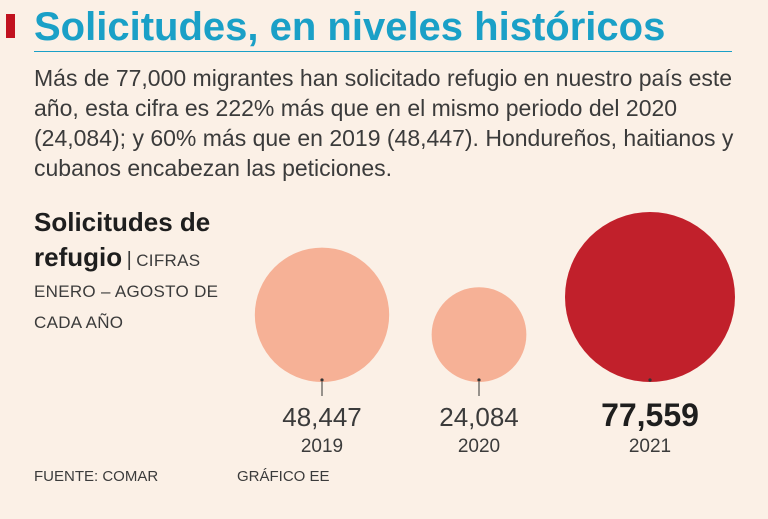 Image resolution: width=768 pixels, height=519 pixels. What do you see at coordinates (322, 417) in the screenshot?
I see `value-label-2019: 48,447` at bounding box center [322, 417].